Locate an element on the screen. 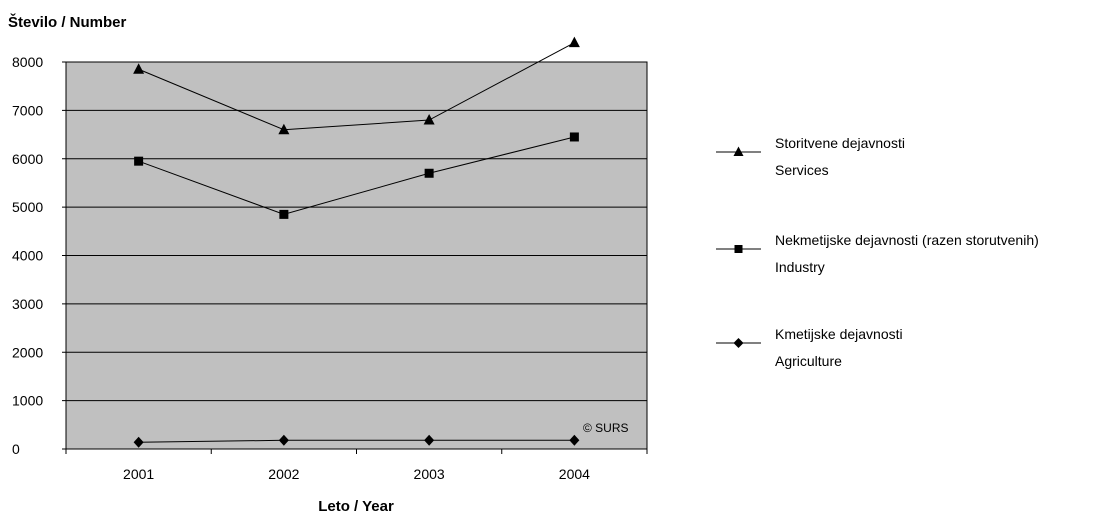  x-axis-ticks: 2001 2002 2003 2004 is located at coordinates (356, 465).